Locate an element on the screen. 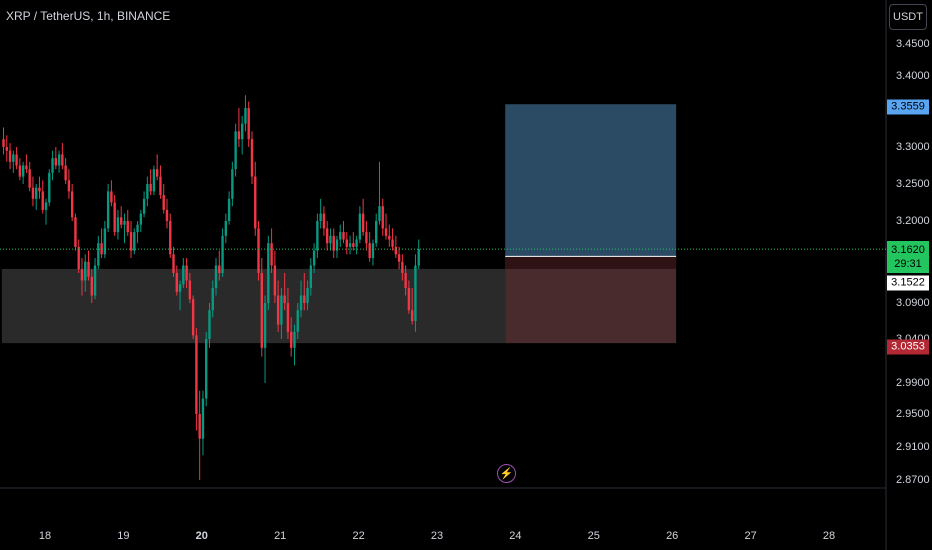 Image resolution: width=932 pixels, height=550 pixels. take-profit-zone is located at coordinates (591, 180).